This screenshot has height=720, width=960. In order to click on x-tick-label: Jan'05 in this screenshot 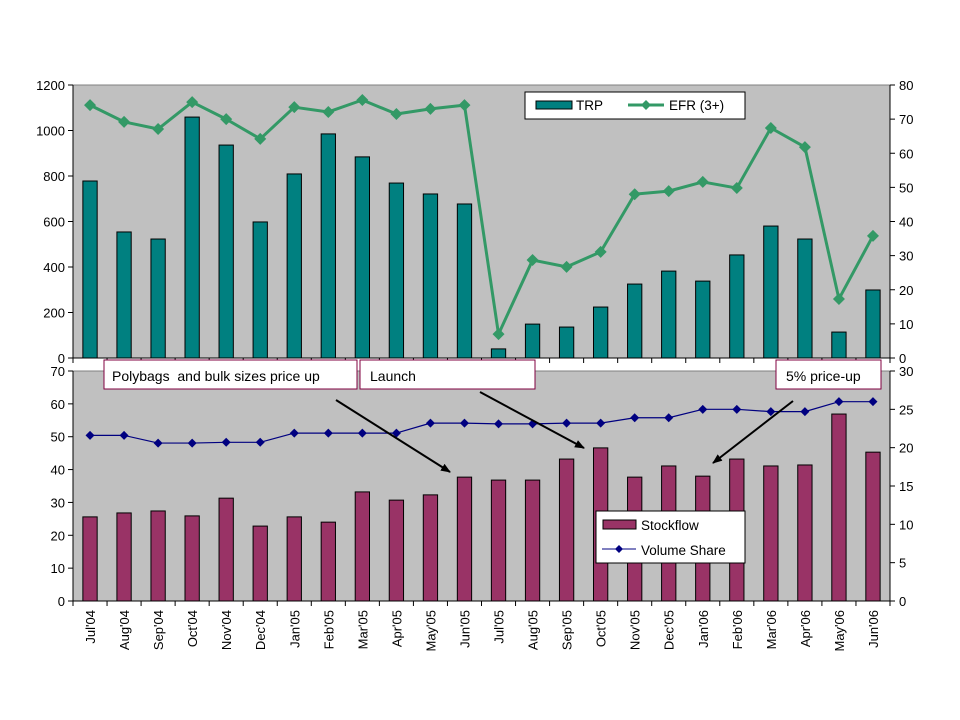, I will do `click(294, 629)`.